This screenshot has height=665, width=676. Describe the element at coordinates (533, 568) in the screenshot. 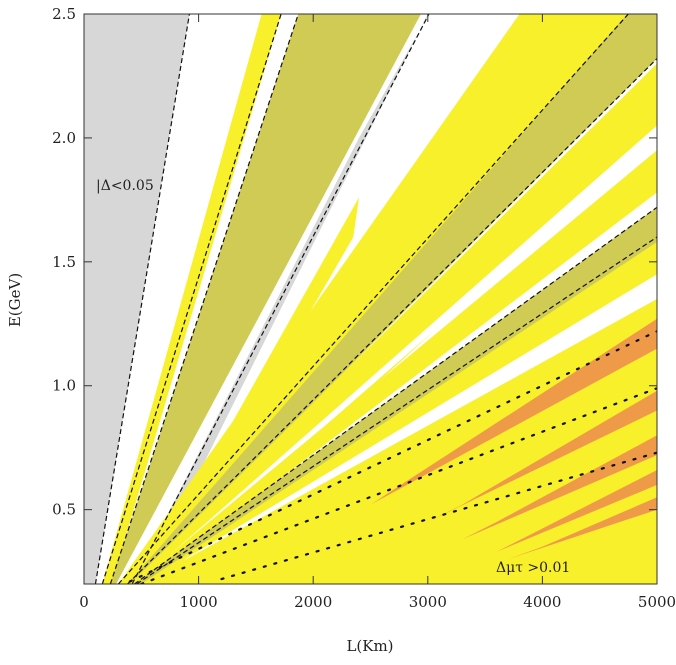

I see `annotation-delta-mutau-label: Δμτ >0.01` at that location.